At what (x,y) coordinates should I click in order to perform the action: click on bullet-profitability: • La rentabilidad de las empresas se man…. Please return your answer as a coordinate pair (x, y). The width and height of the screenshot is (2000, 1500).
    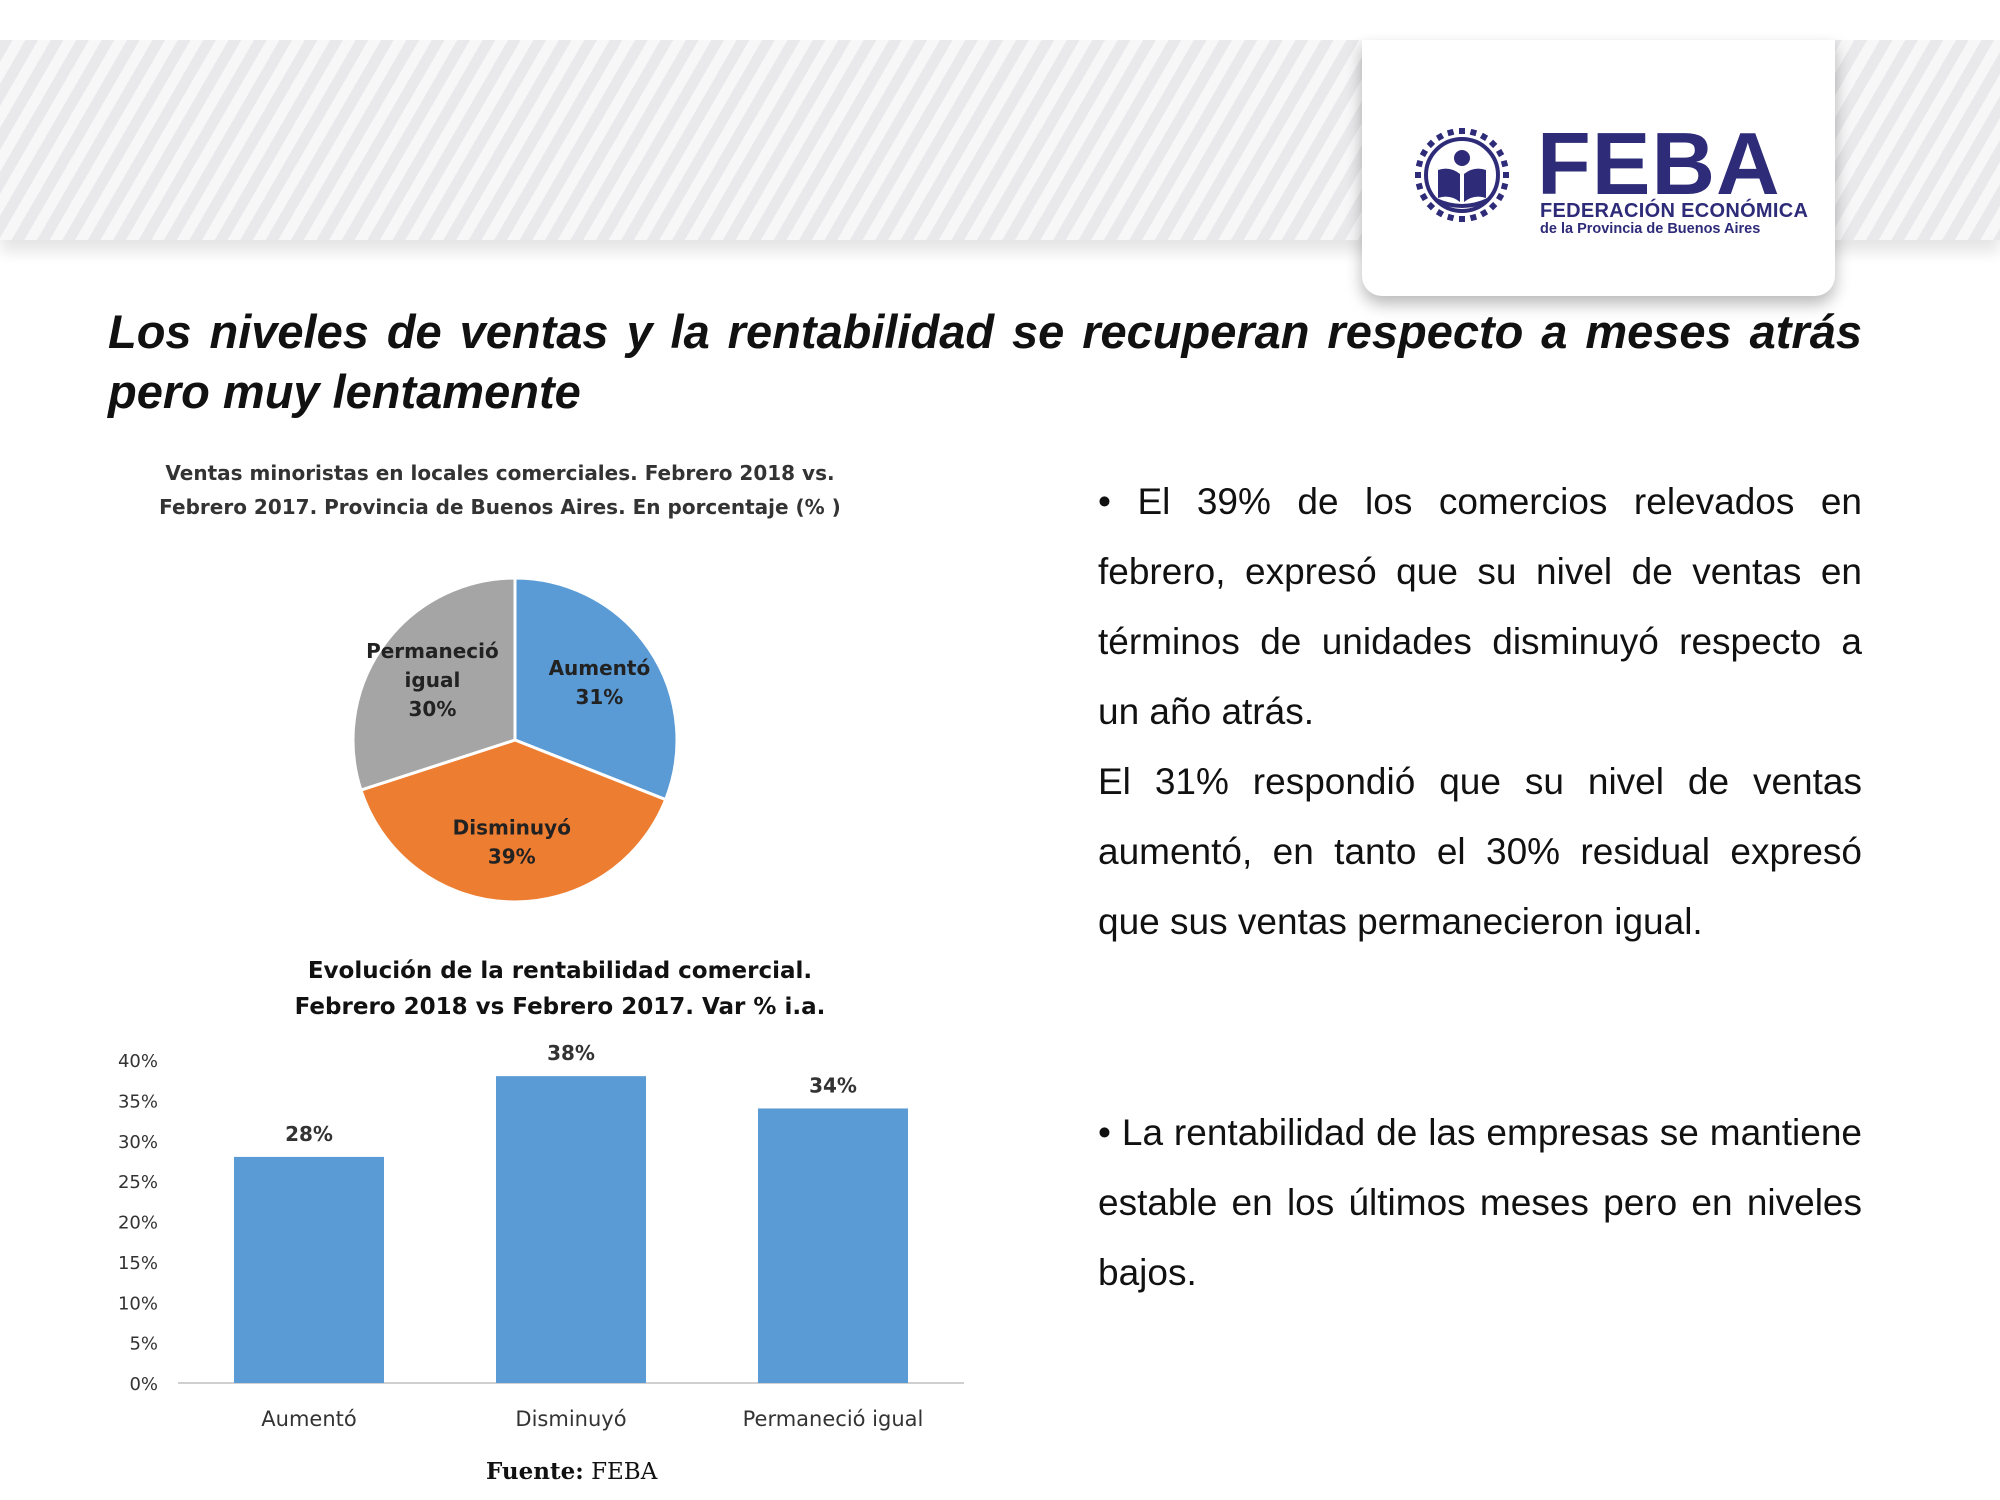
    Looking at the image, I should click on (1480, 1203).